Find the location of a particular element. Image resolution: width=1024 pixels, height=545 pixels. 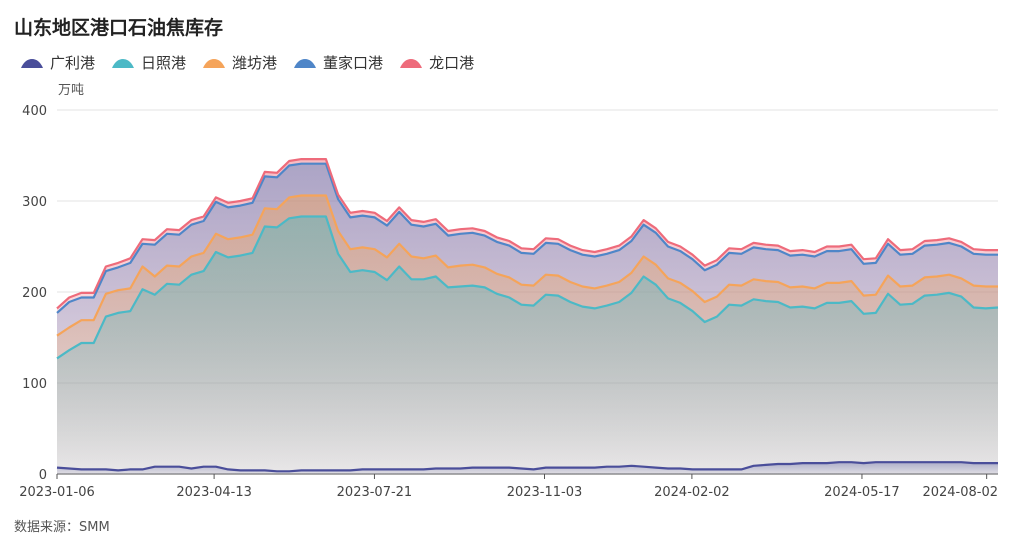

x-tick-label: 2023-01-06 is located at coordinates (57, 492).